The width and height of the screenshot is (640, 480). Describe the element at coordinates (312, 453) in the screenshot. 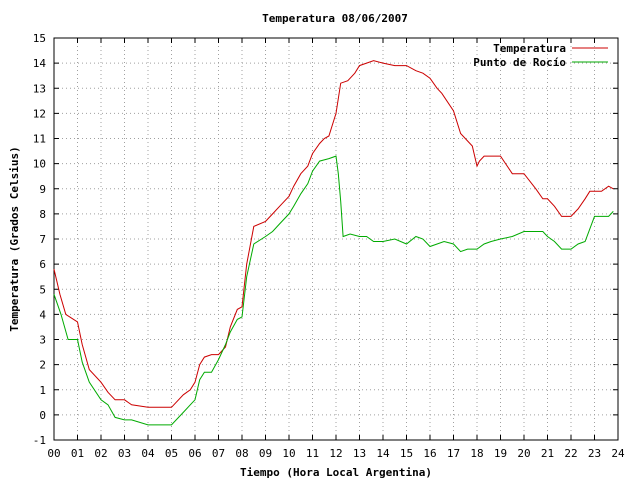

I see `x-tick-label: 11` at that location.